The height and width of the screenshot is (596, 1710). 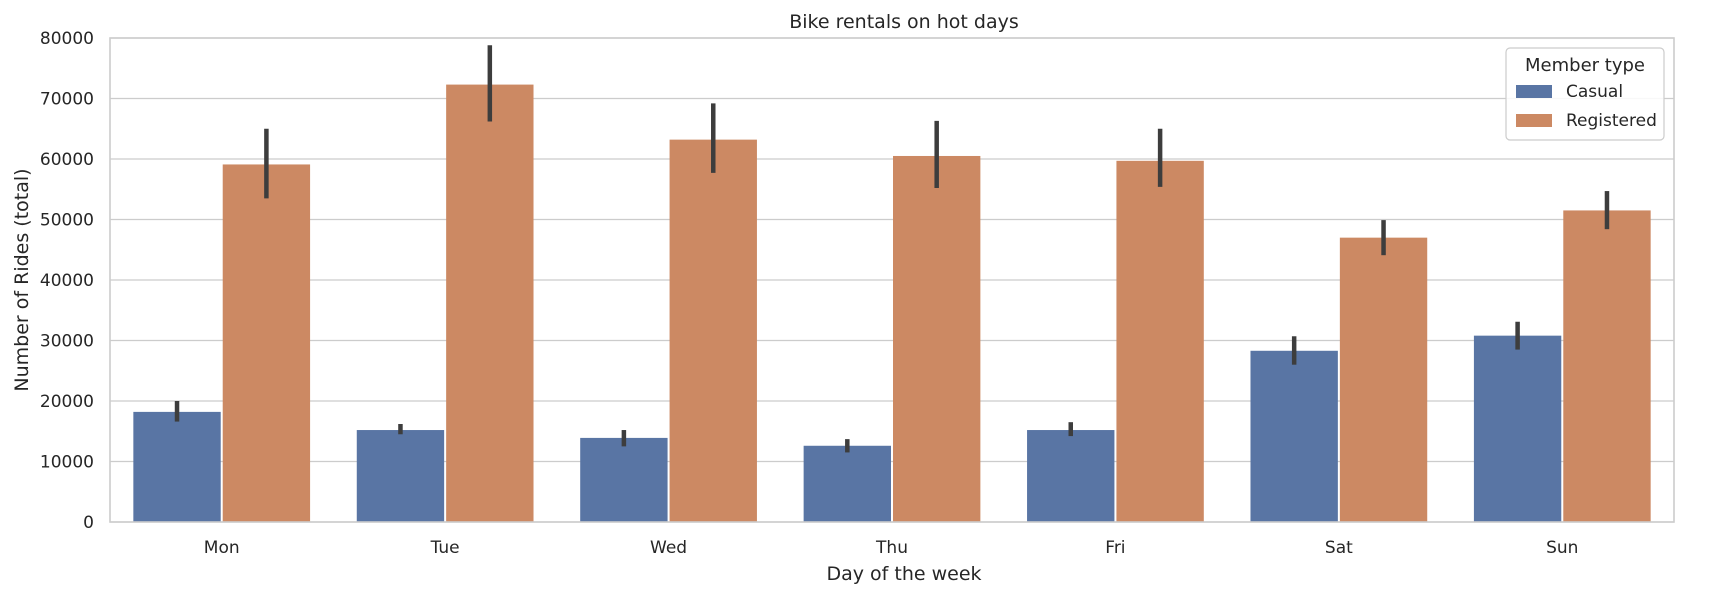 I want to click on bar-registered-fri, so click(x=1160, y=341).